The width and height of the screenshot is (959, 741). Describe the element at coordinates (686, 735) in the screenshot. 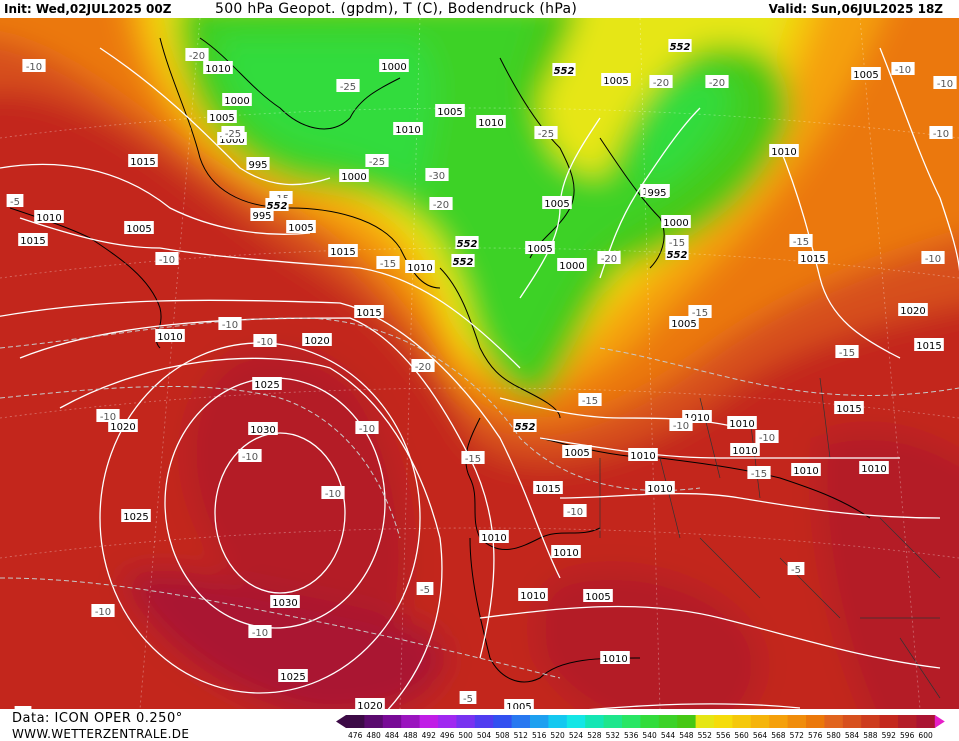

I see `legend-tick-label: 548` at that location.